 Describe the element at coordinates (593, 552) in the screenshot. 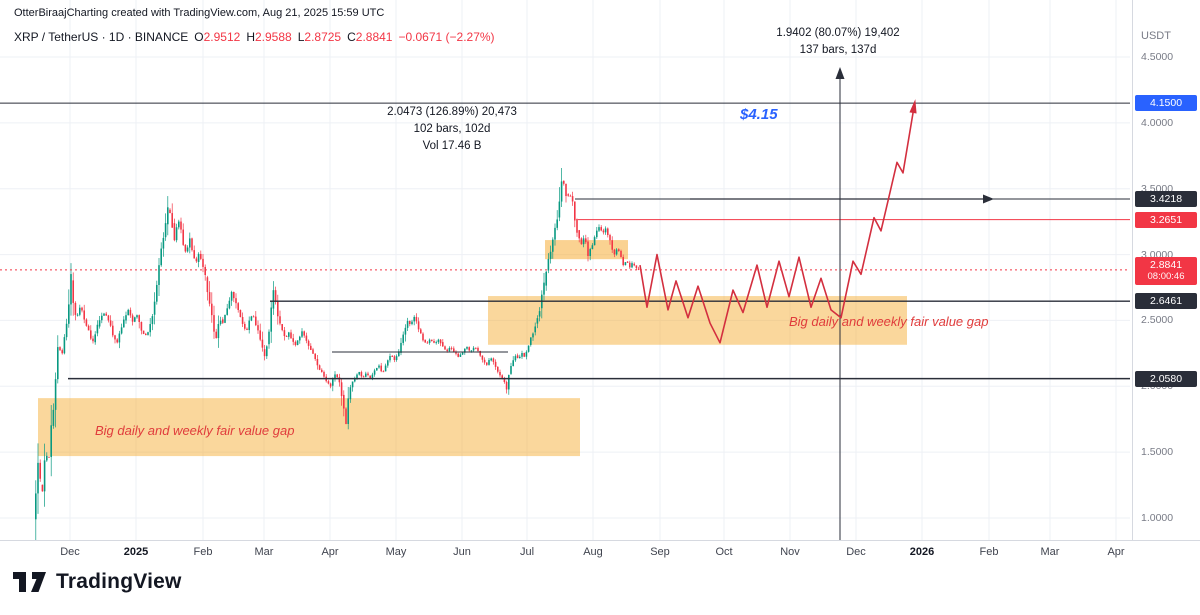

I see `time-label-Aug: Aug` at that location.